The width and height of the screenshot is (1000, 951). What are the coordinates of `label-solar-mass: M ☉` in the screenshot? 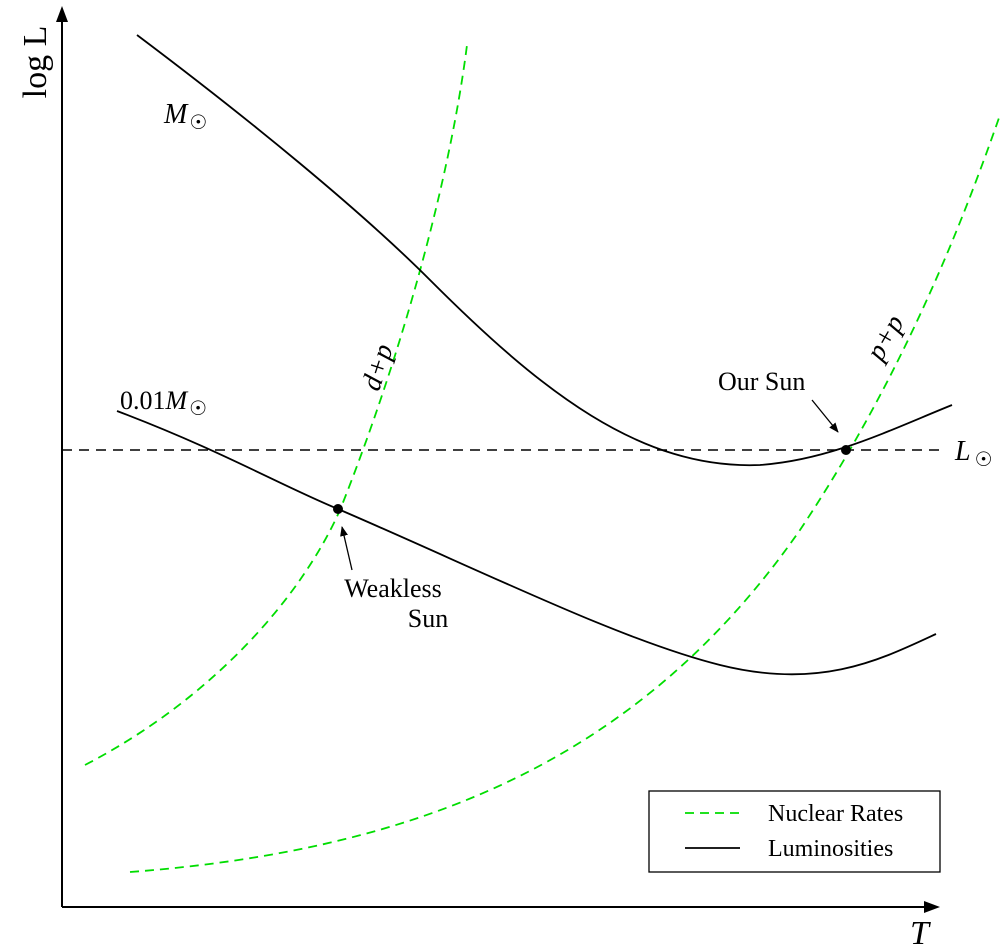 It's located at (185, 116).